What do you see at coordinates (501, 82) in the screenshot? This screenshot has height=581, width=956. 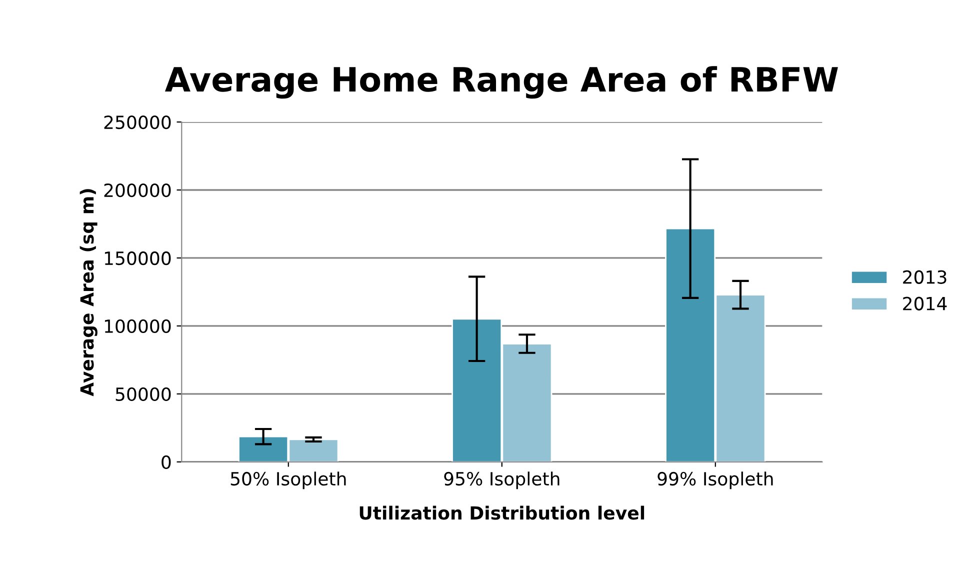 I see `chart-title: Average Home Range Area of RBFW` at bounding box center [501, 82].